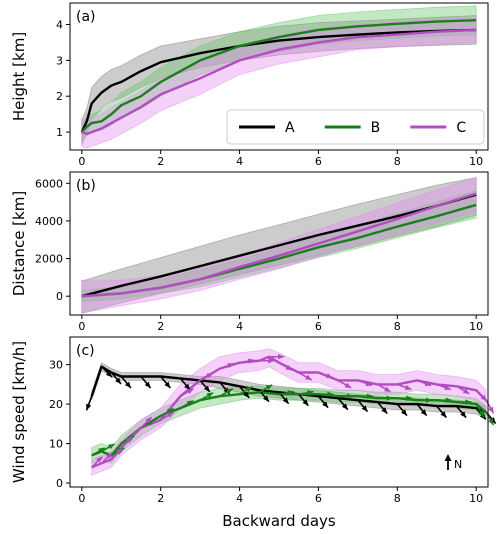 The height and width of the screenshot is (534, 500). What do you see at coordinates (352, 128) in the screenshot?
I see `legend-entry-b: B` at bounding box center [352, 128].